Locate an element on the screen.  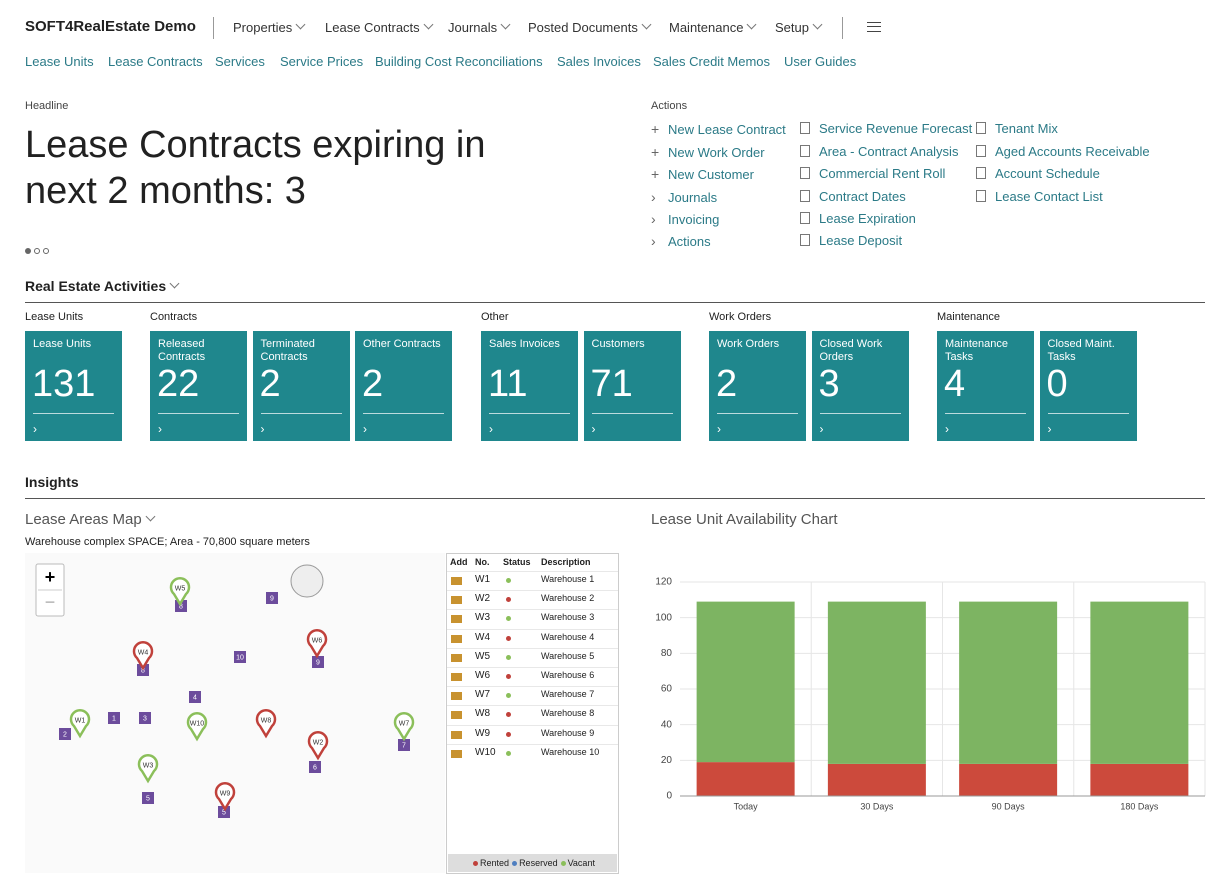
action-link: › Journals is located at coordinates (684, 197).